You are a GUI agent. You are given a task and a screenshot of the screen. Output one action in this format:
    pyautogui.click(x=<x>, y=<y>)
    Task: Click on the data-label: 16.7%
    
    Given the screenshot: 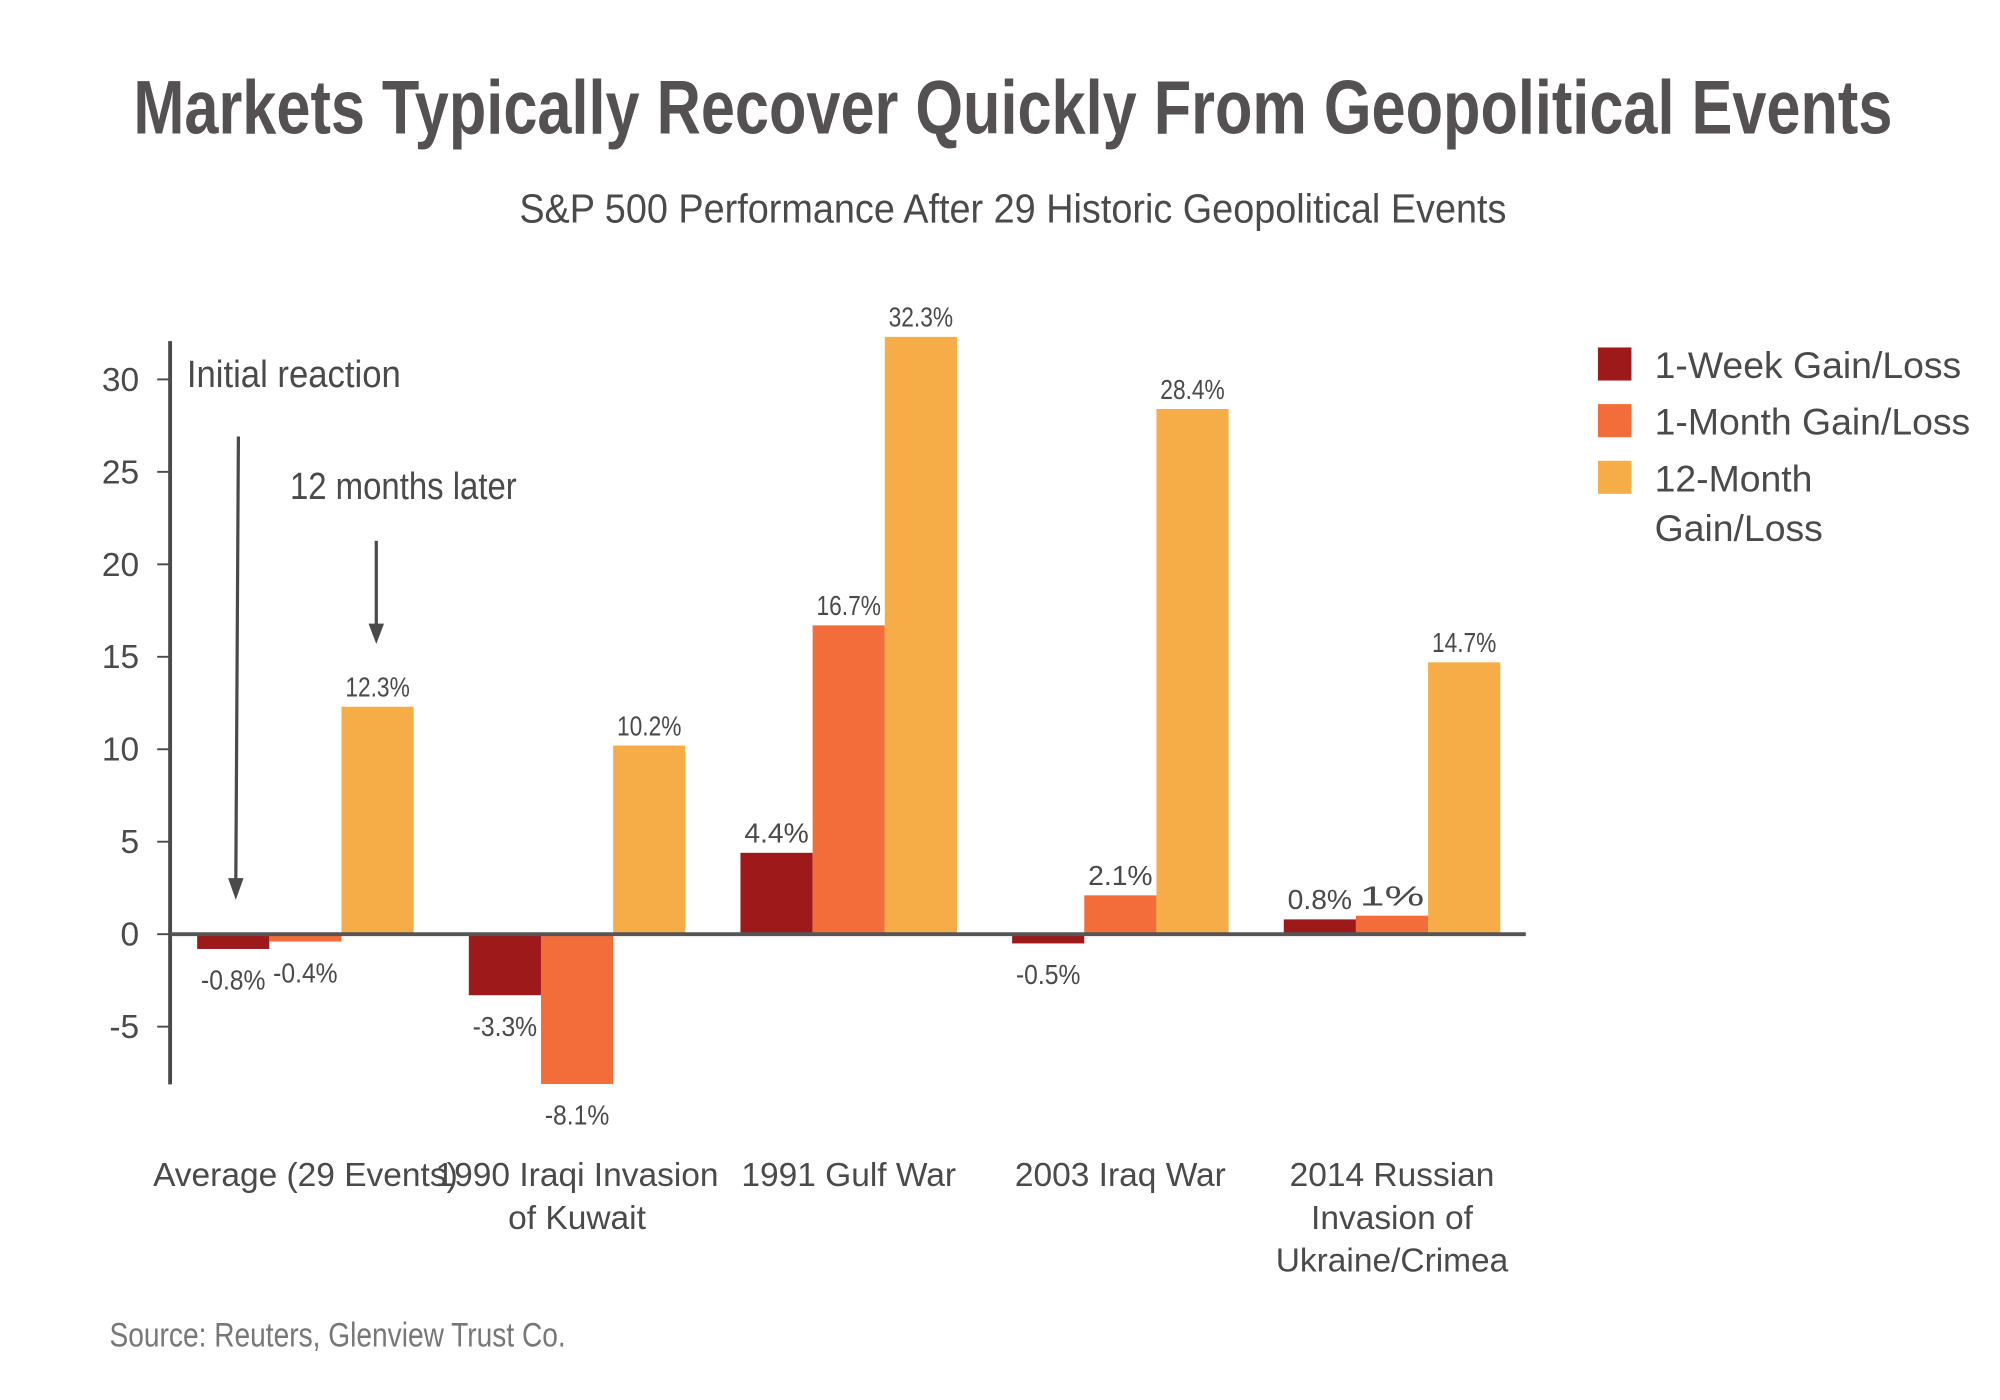 What is the action you would take?
    pyautogui.click(x=848, y=605)
    